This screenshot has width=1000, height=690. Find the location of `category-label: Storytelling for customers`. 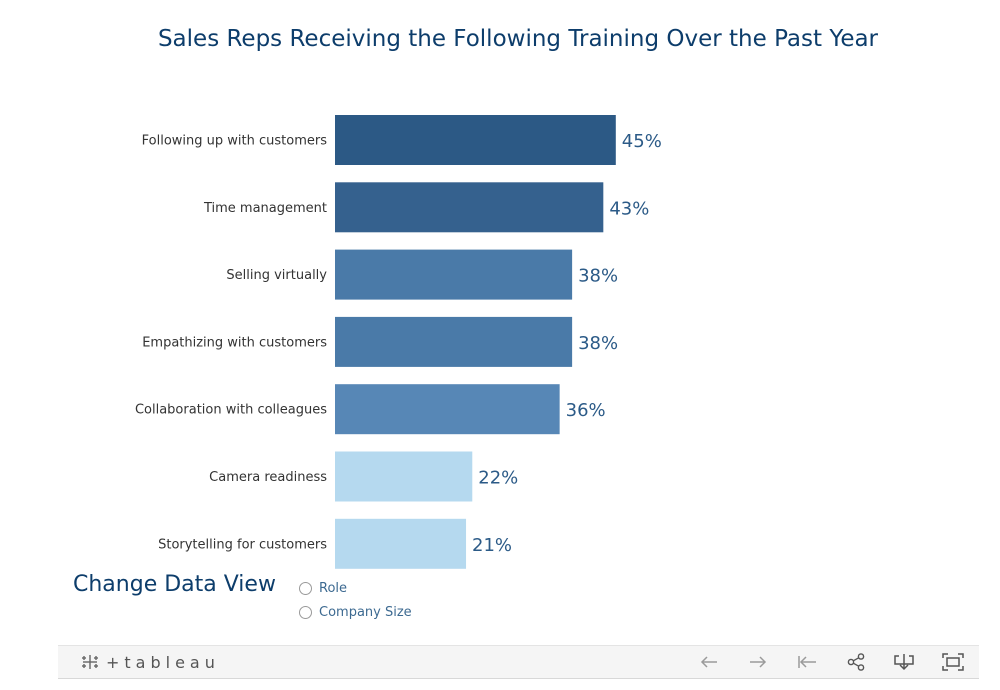

category-label: Storytelling for customers is located at coordinates (242, 544).